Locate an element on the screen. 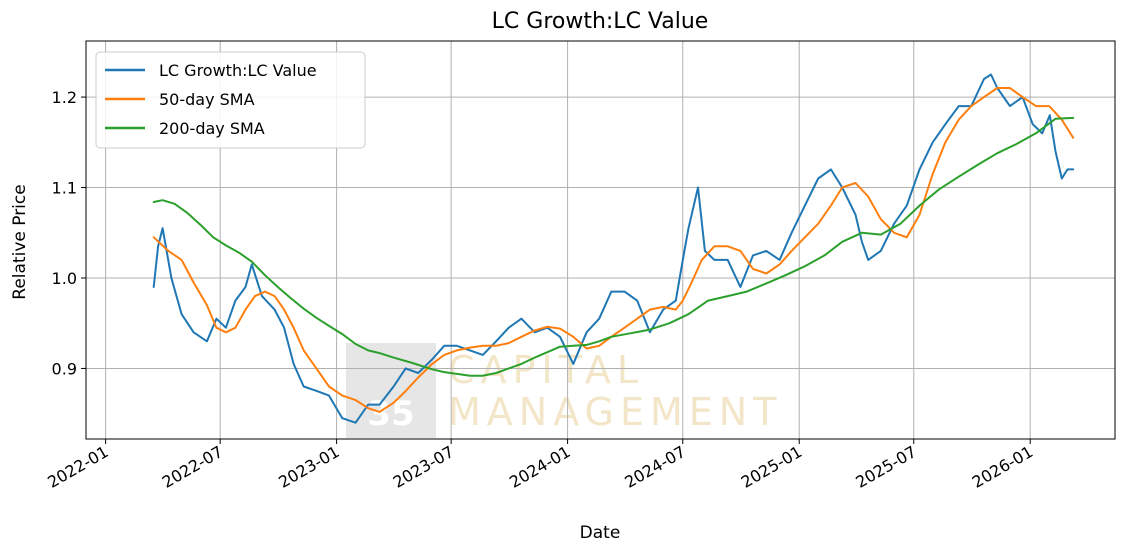 This screenshot has height=548, width=1121. x-tick-label: 2025-01 is located at coordinates (771, 467).